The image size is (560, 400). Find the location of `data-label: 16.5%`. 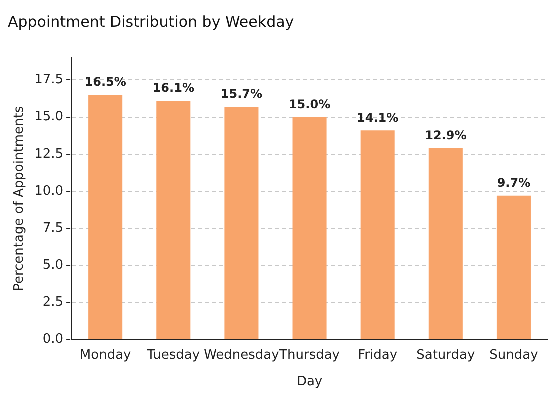

data-label: 16.5% is located at coordinates (105, 82).